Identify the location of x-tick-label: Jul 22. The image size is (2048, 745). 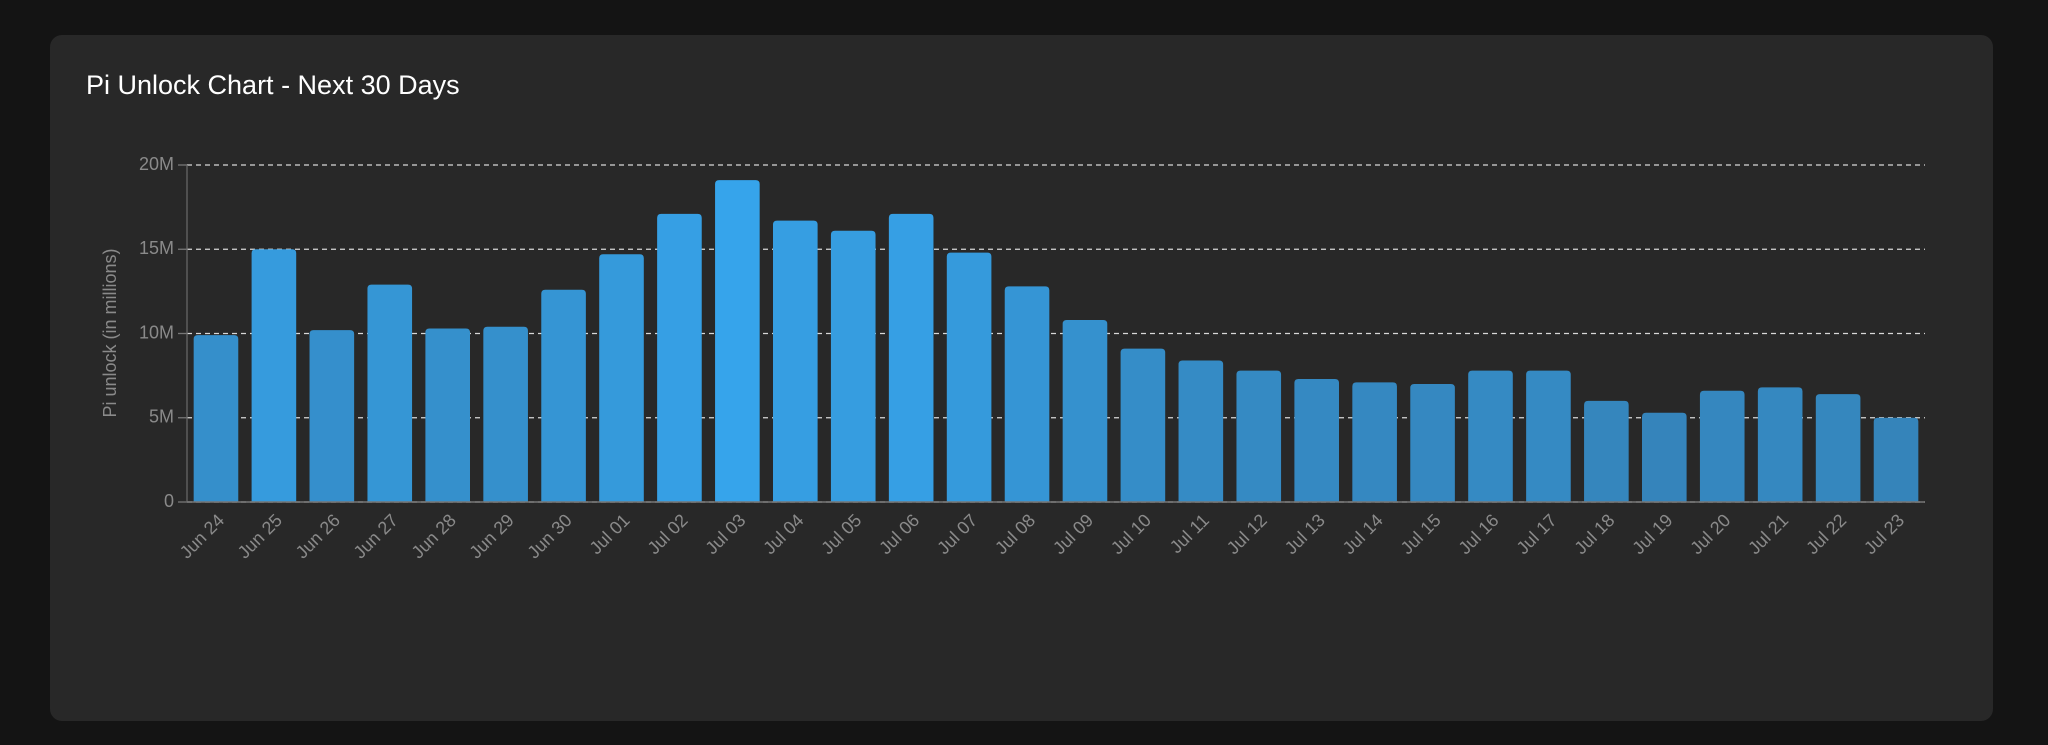
(1826, 534).